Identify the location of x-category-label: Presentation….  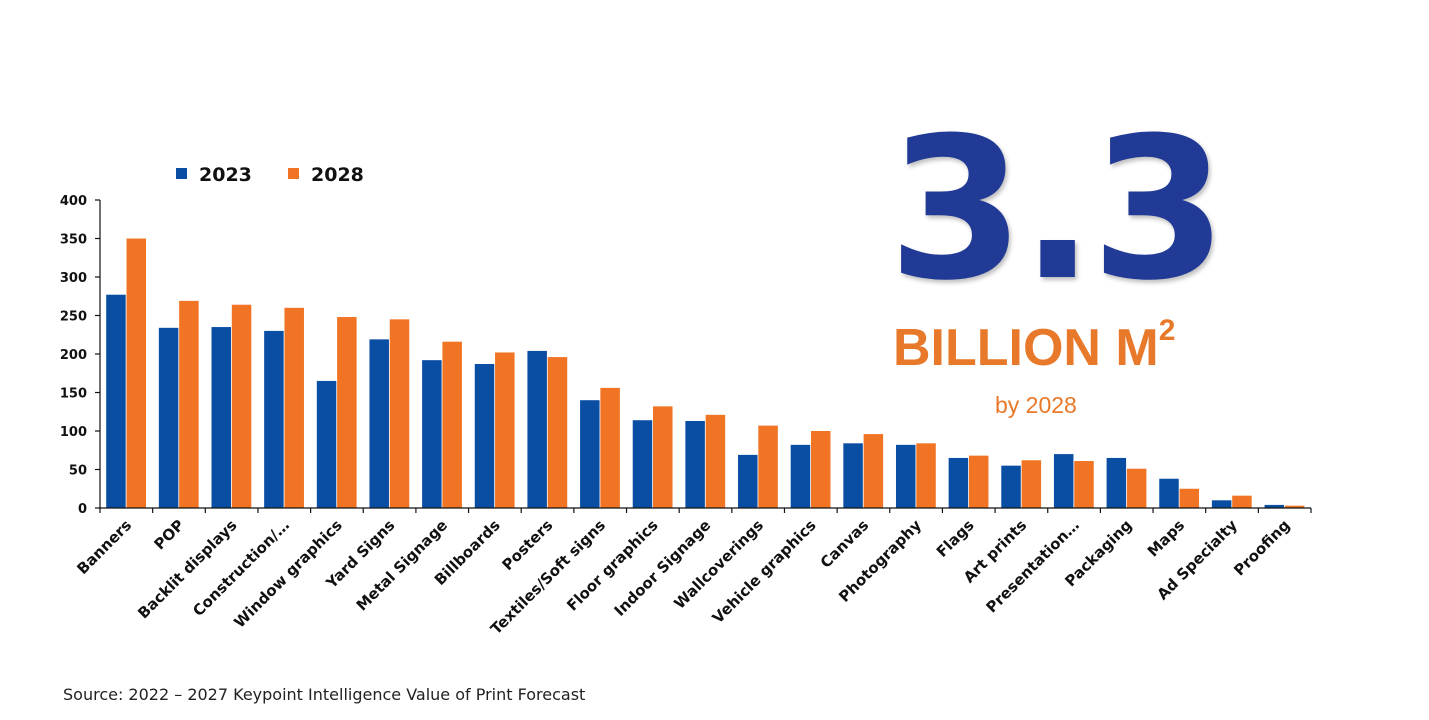
(1033, 566).